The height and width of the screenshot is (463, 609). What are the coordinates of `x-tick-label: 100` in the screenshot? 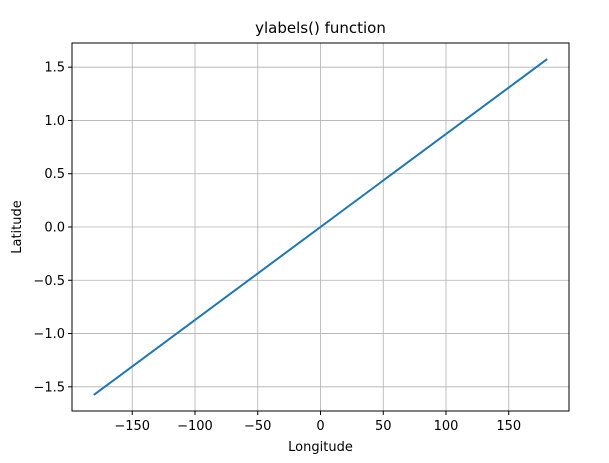 It's located at (446, 426).